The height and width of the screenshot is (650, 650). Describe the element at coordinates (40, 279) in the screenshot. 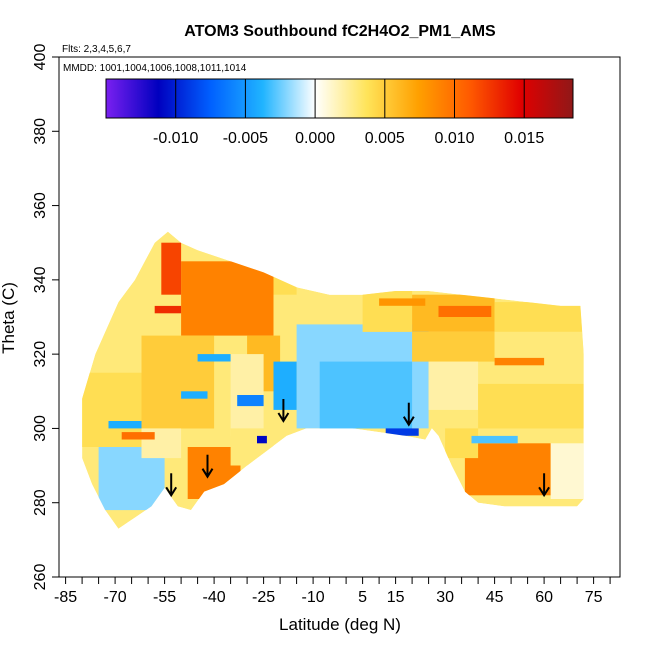

I see `y-tick-label: 340` at that location.